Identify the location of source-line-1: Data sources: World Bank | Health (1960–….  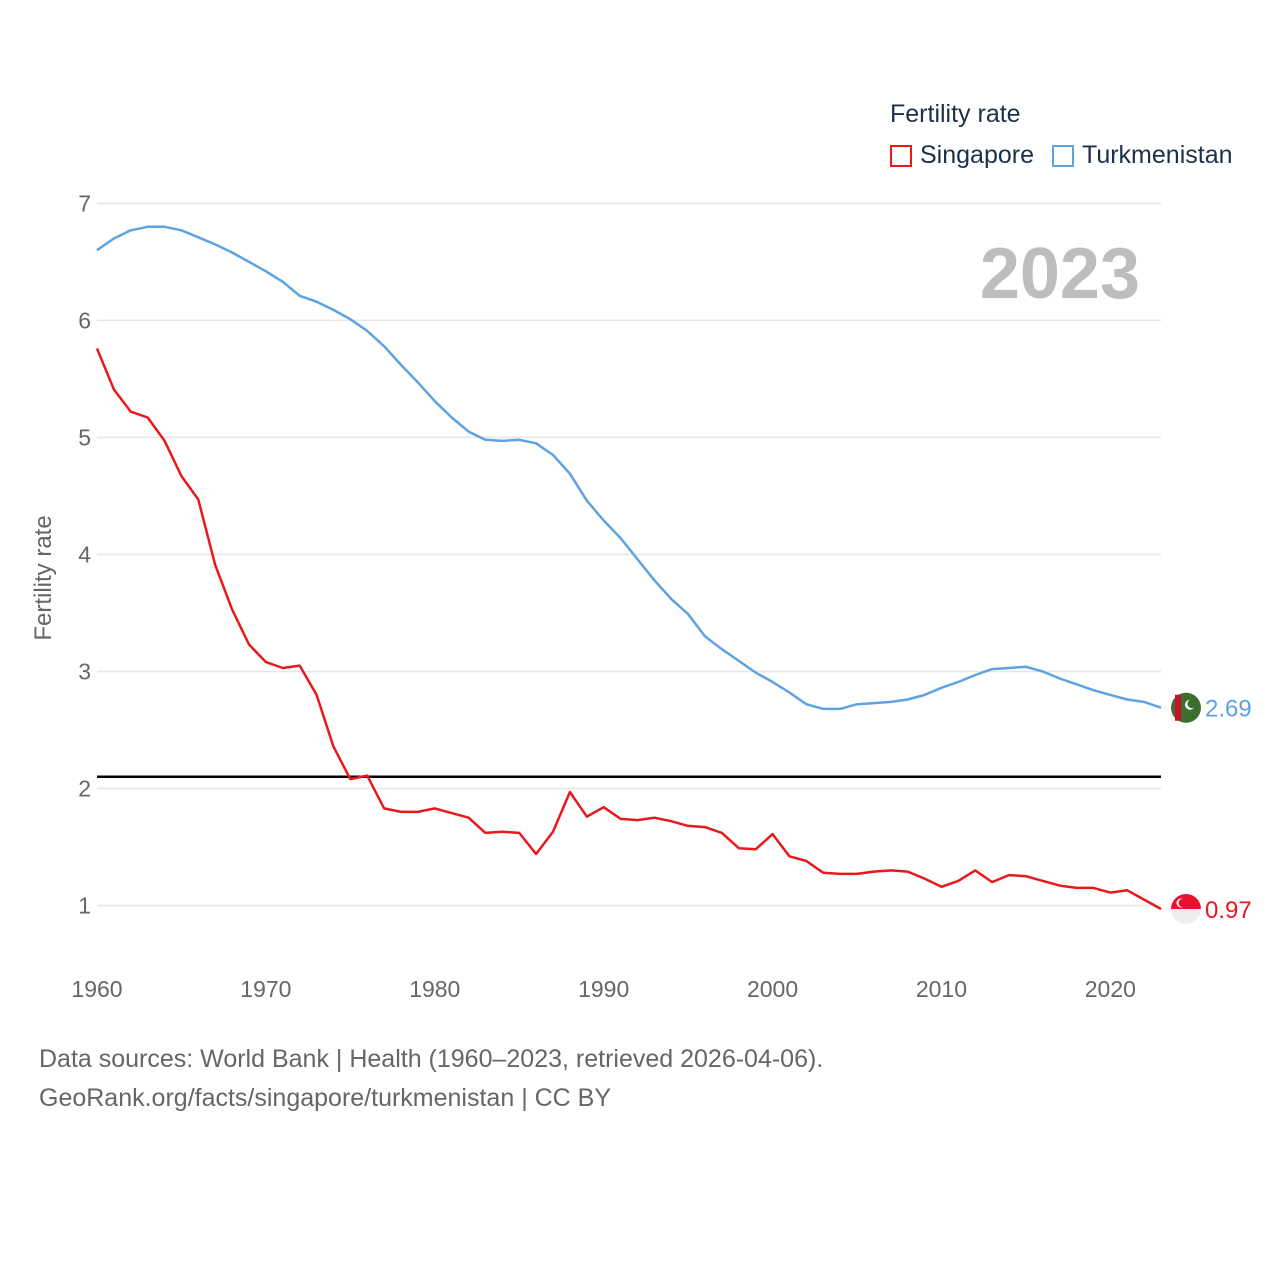
(431, 1059).